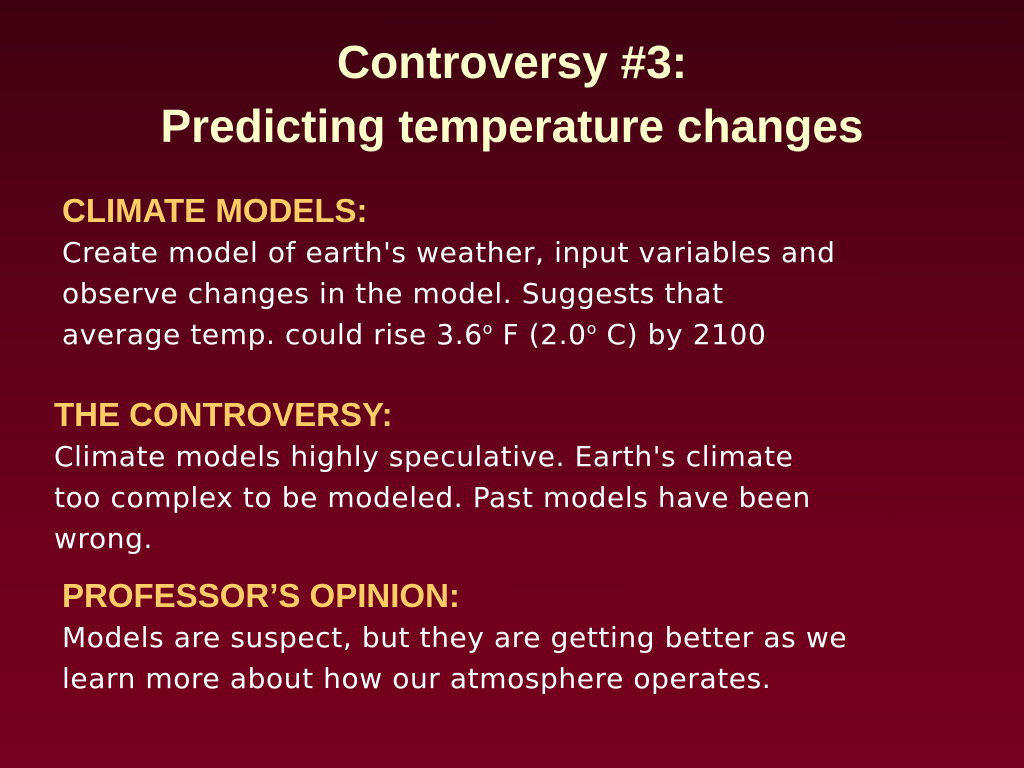  What do you see at coordinates (223, 414) in the screenshot?
I see `section-heading: THE CONTROVERSY:` at bounding box center [223, 414].